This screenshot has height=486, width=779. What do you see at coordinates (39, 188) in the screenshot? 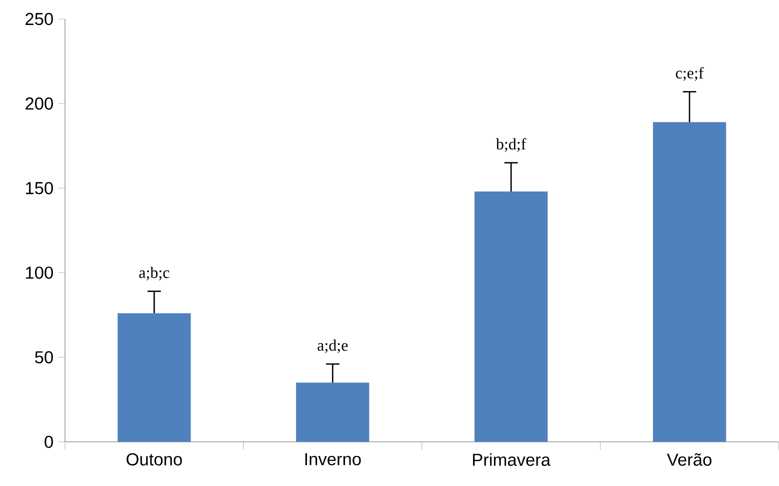
I see `y-tick-label: 150` at bounding box center [39, 188].